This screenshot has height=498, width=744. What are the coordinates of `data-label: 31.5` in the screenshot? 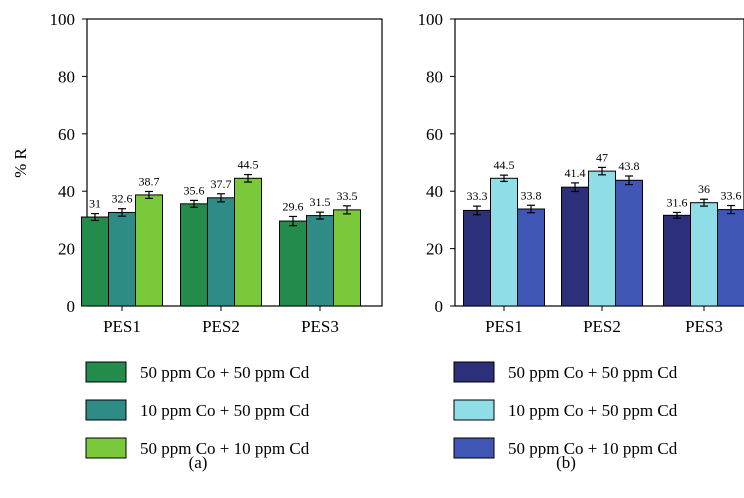 It's located at (320, 202).